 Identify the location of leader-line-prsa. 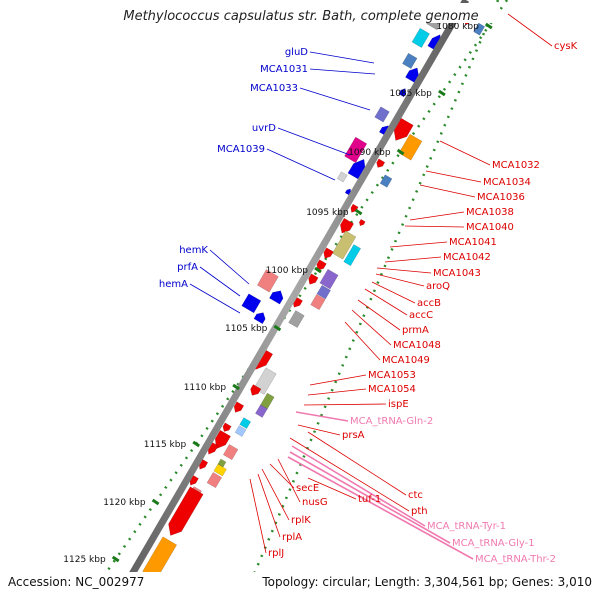
(319, 430).